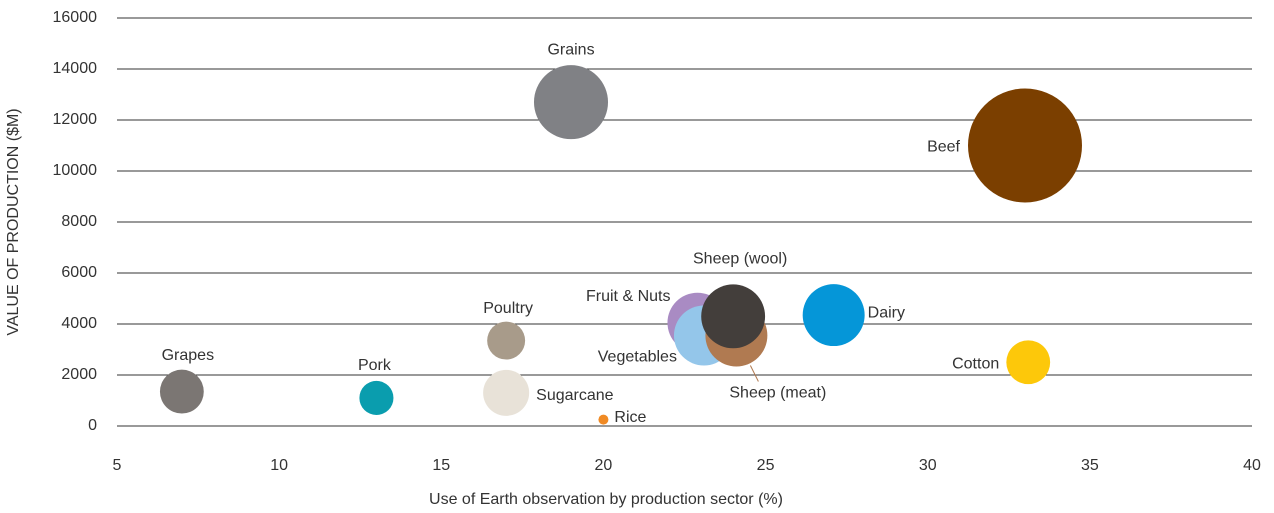 The width and height of the screenshot is (1274, 513). I want to click on point-label: Grains, so click(570, 49).